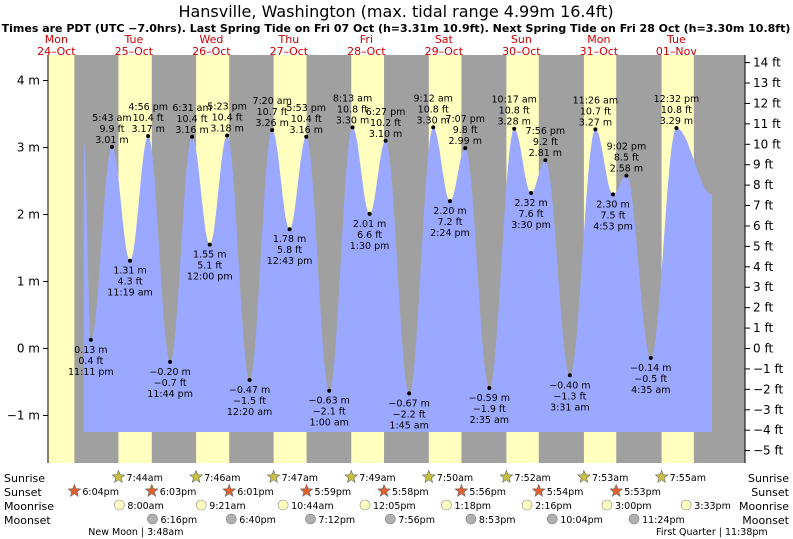 Image resolution: width=793 pixels, height=539 pixels. I want to click on sunset-time: 5:54pm, so click(565, 492).